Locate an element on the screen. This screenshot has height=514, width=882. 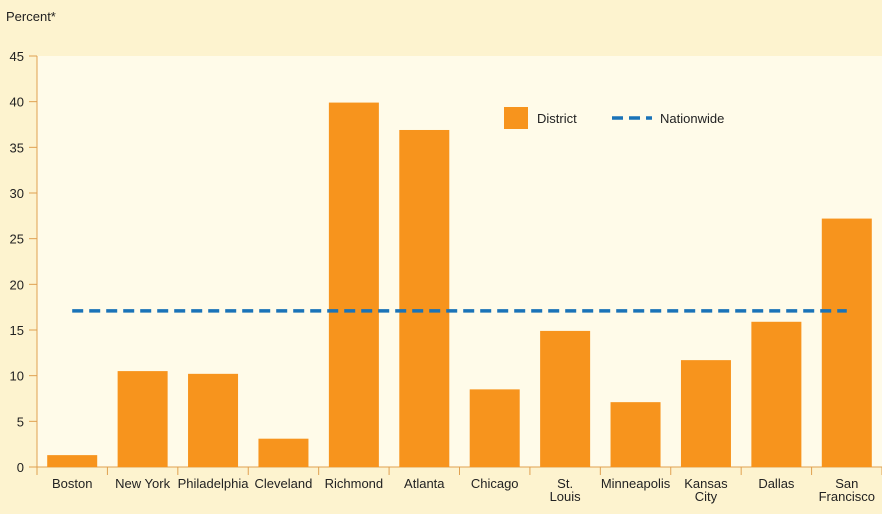
legend-label: Nationwide is located at coordinates (692, 118).